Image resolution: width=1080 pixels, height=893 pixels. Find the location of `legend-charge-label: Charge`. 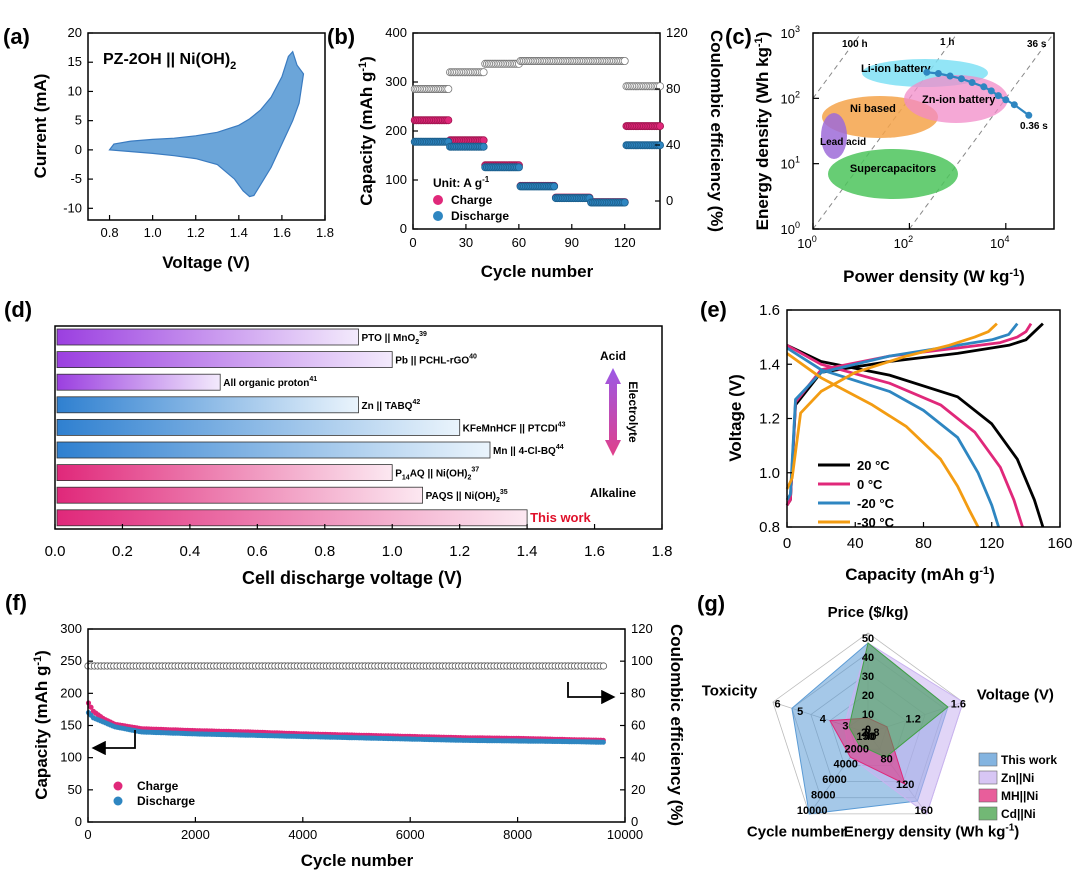

legend-charge-label: Charge is located at coordinates (158, 786).